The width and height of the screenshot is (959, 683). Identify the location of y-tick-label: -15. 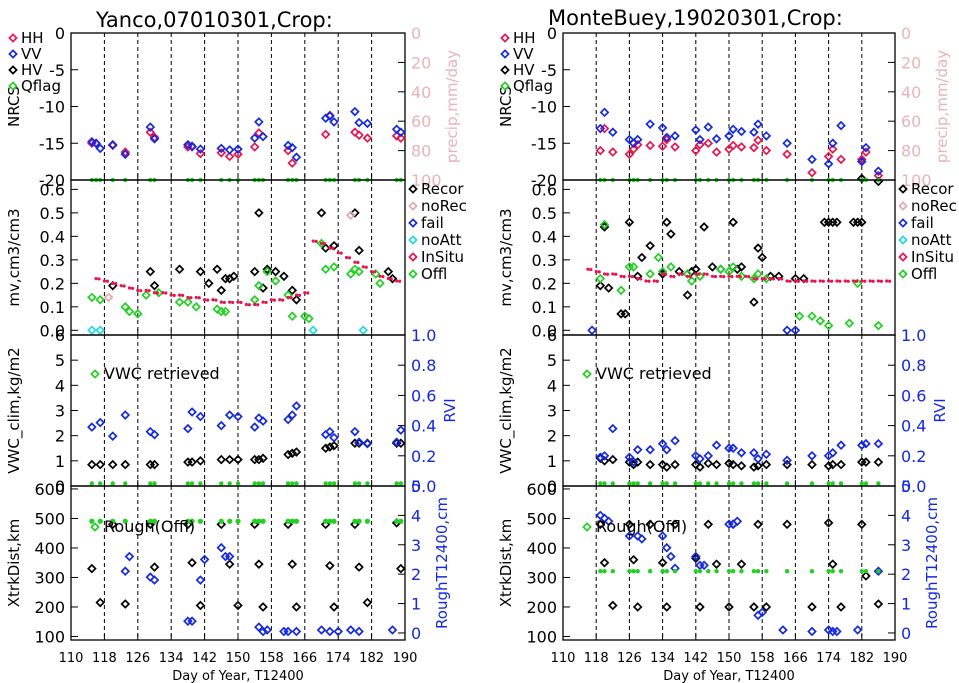
(544, 143).